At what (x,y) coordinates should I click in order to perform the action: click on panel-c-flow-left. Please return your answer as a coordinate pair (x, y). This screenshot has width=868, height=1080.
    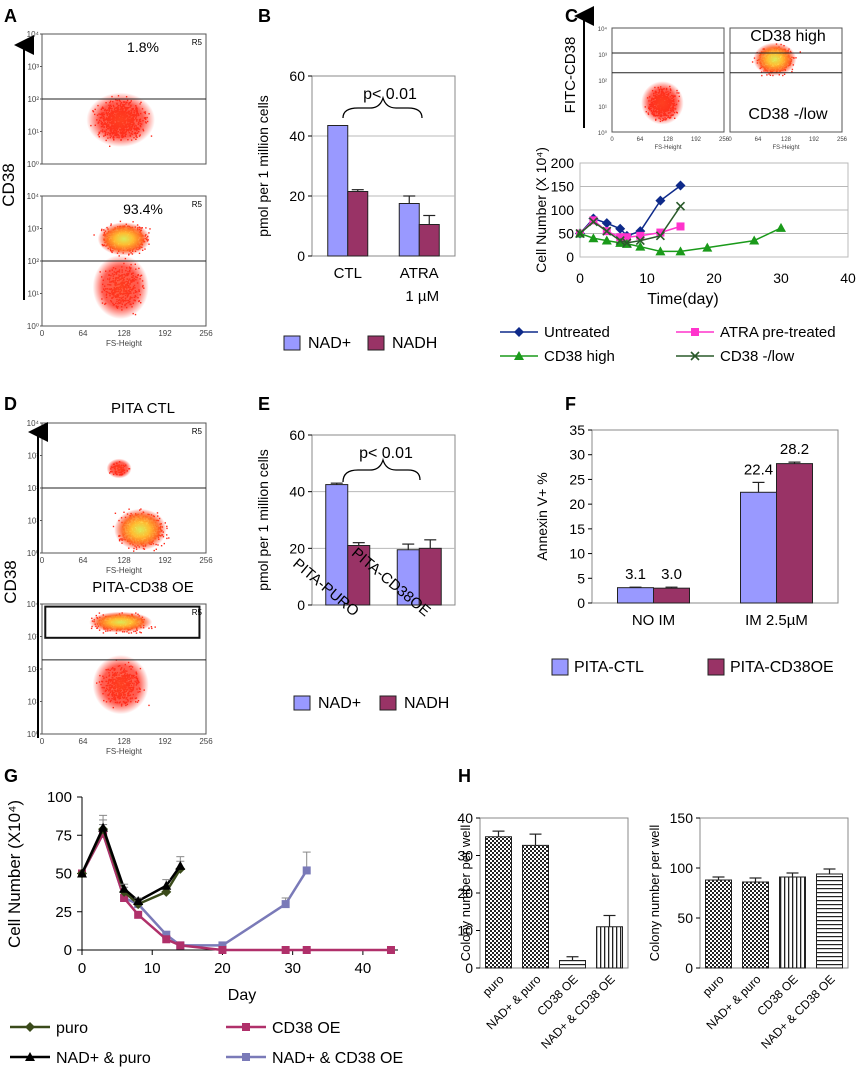
    Looking at the image, I should click on (668, 80).